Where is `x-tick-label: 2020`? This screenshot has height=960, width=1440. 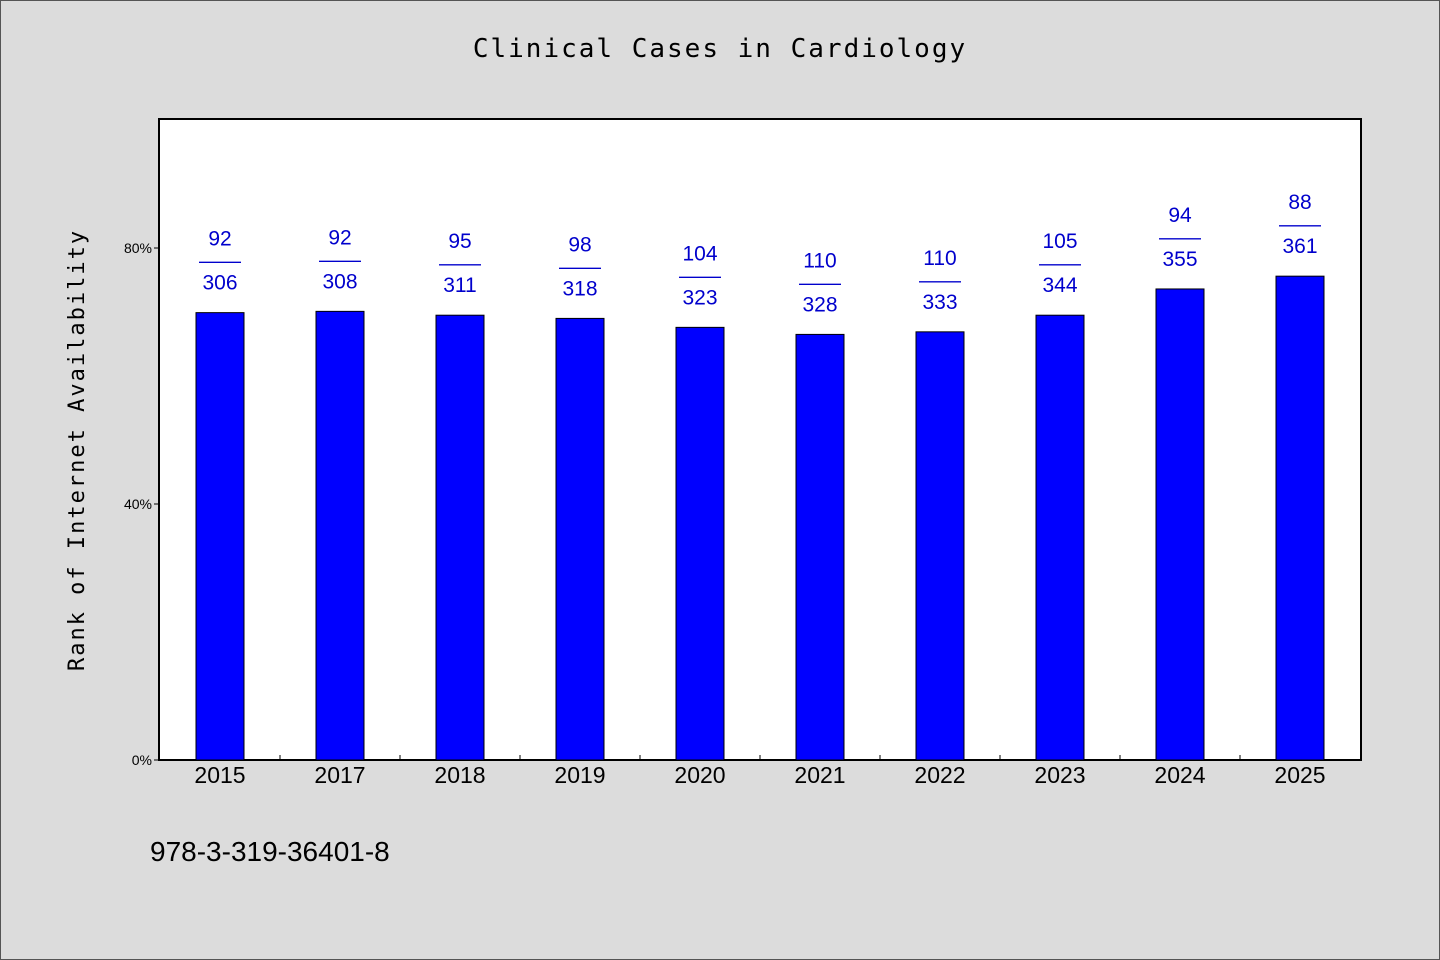 x-tick-label: 2020 is located at coordinates (699, 775).